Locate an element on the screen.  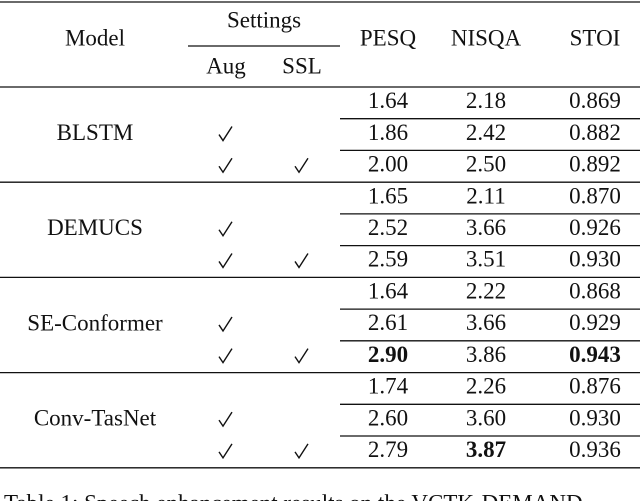
cell: 3.87 is located at coordinates (486, 449).